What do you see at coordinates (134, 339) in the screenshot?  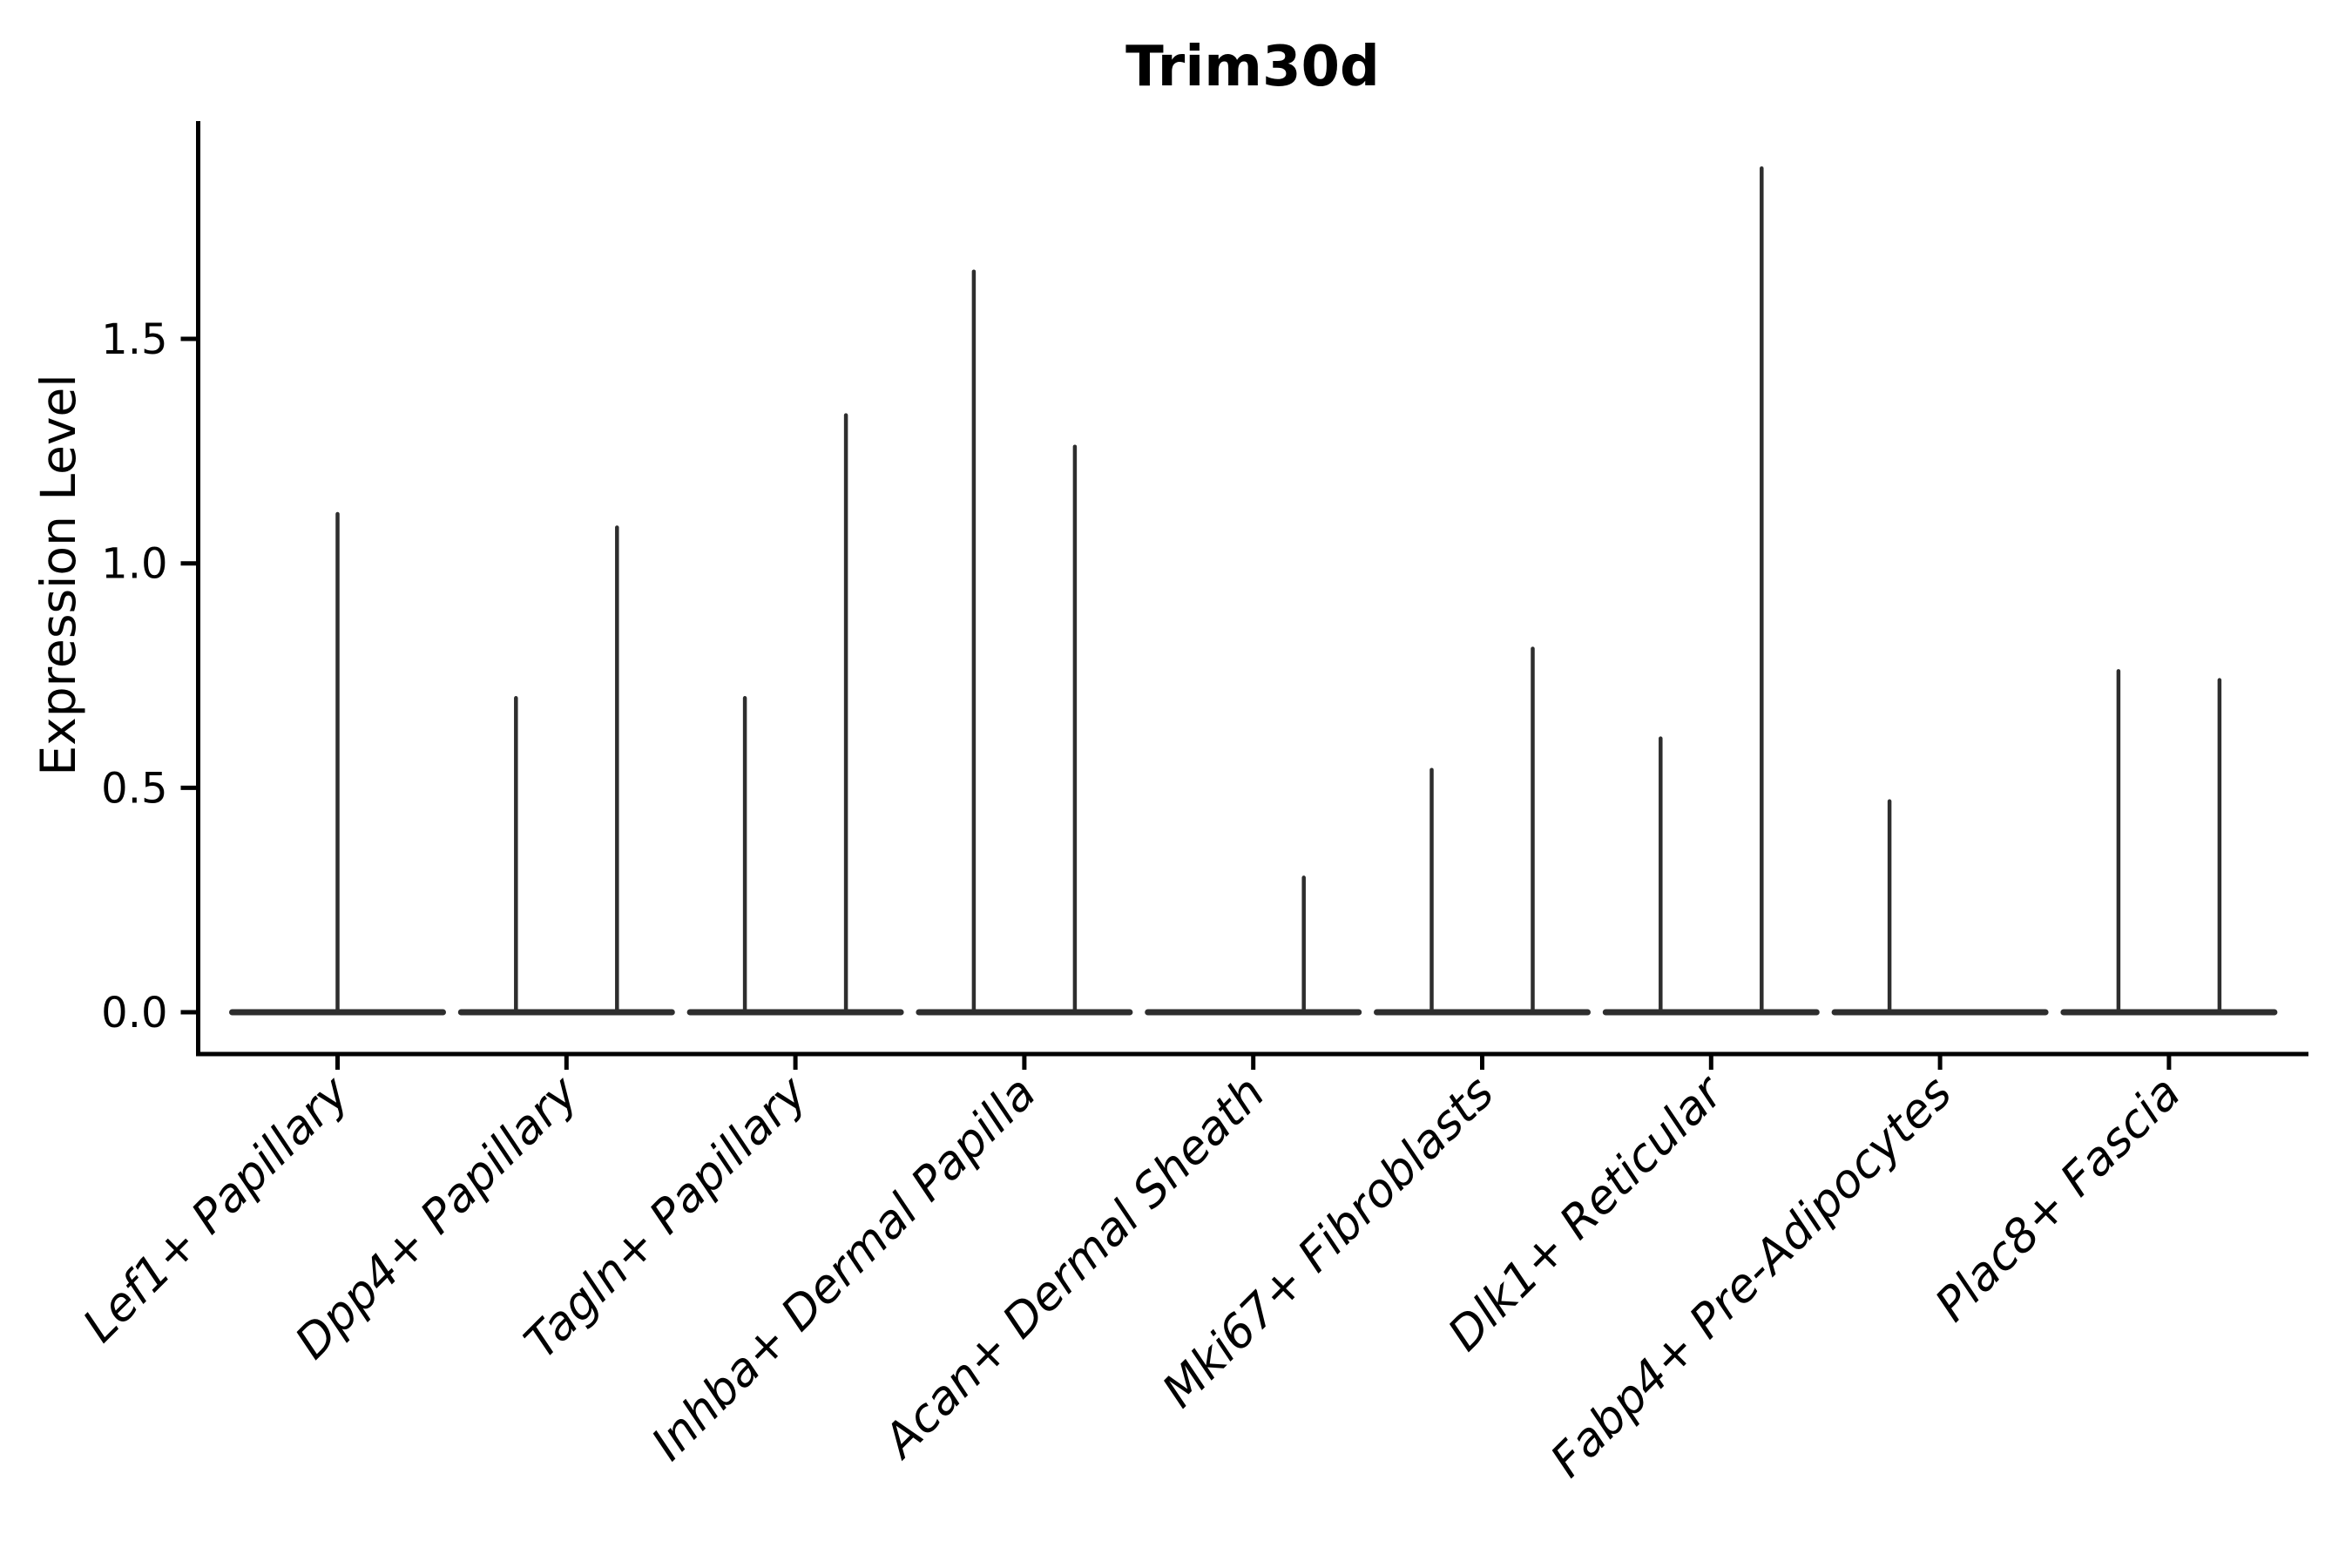 I see `y-tick-label: 1.5` at bounding box center [134, 339].